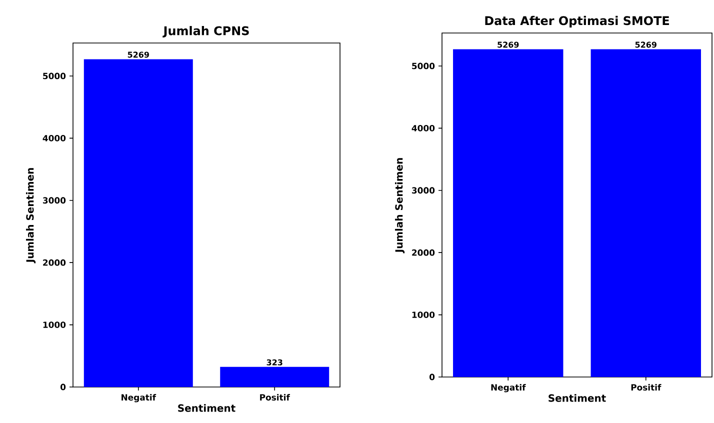 The height and width of the screenshot is (423, 714). I want to click on chart-title: Jumlah CPNS, so click(205, 32).